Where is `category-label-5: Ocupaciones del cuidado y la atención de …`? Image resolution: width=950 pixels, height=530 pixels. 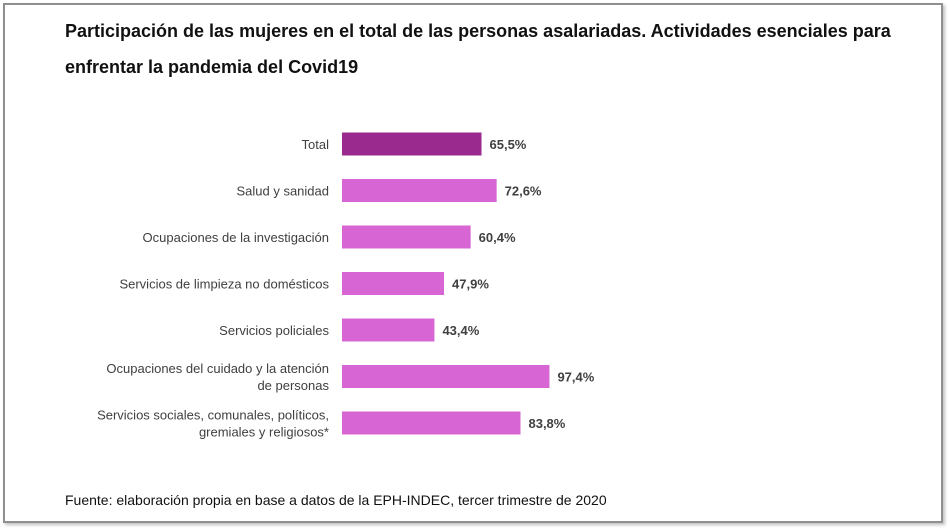 category-label-5: Ocupaciones del cuidado y la atención de … is located at coordinates (217, 377).